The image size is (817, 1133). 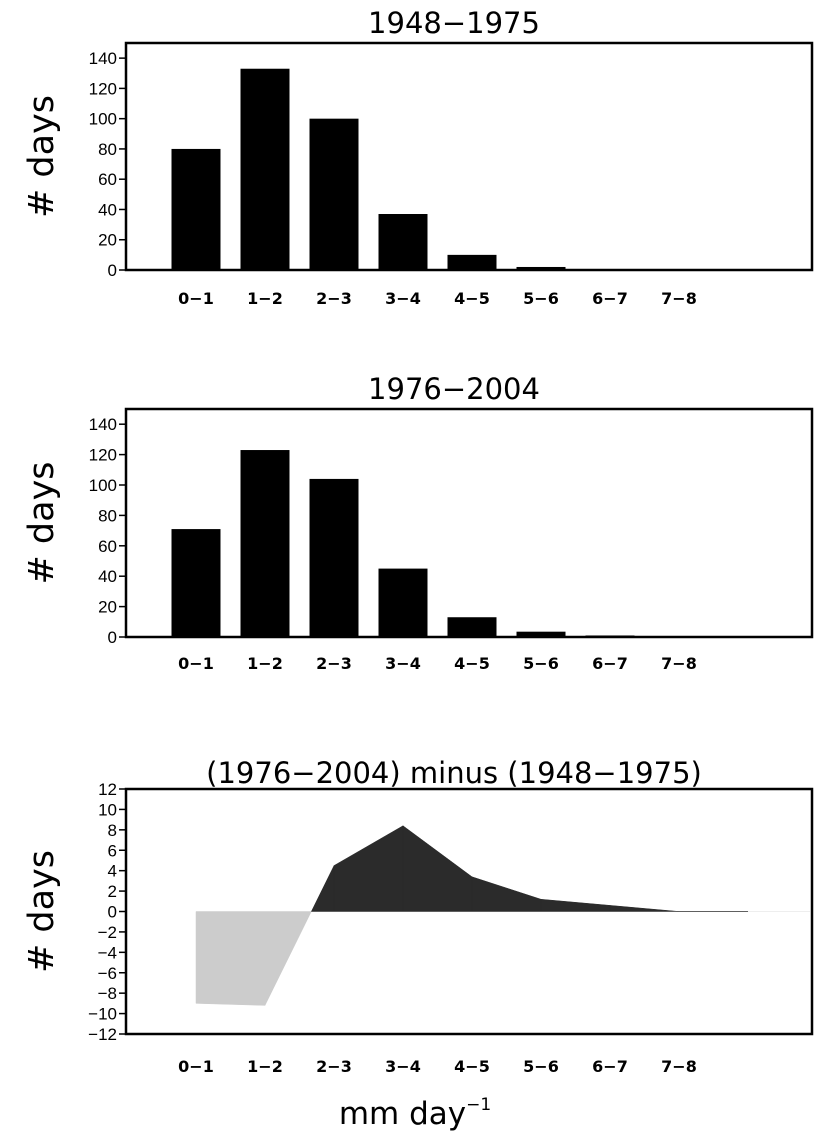 What do you see at coordinates (107, 809) in the screenshot?
I see `y-tick-label: 10` at bounding box center [107, 809].